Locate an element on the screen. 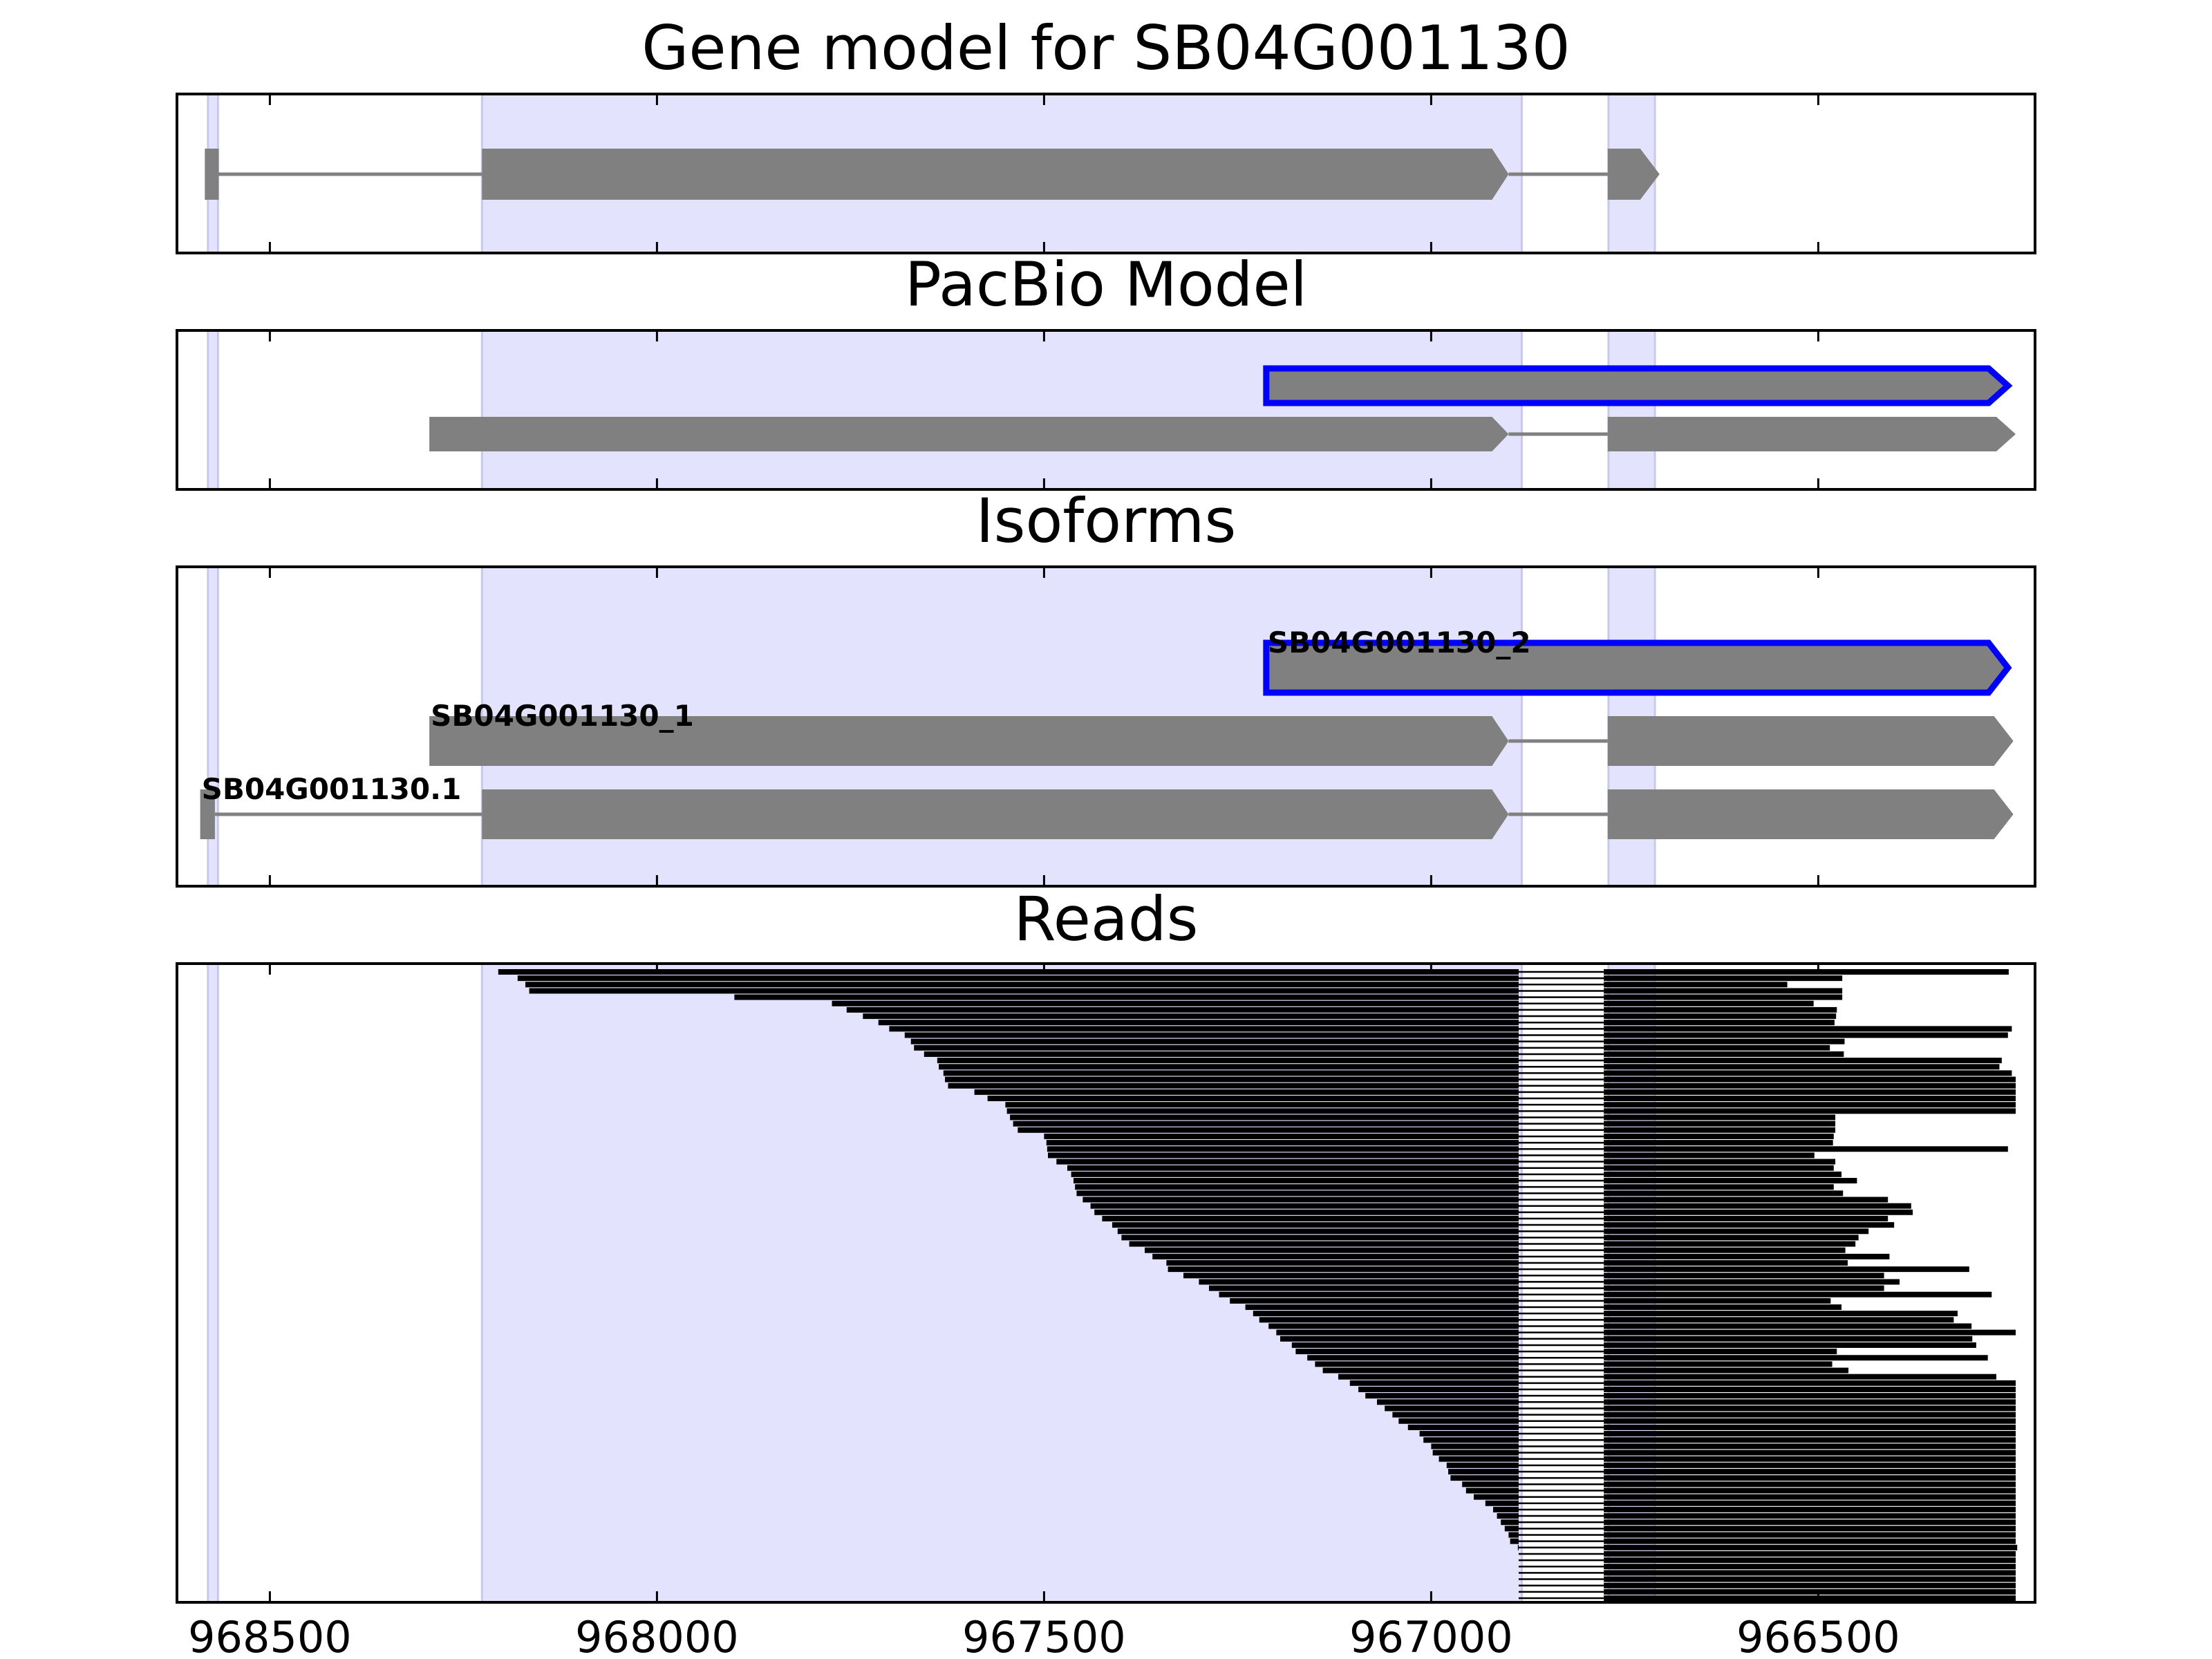  reads-title: Reads is located at coordinates (1106, 919).